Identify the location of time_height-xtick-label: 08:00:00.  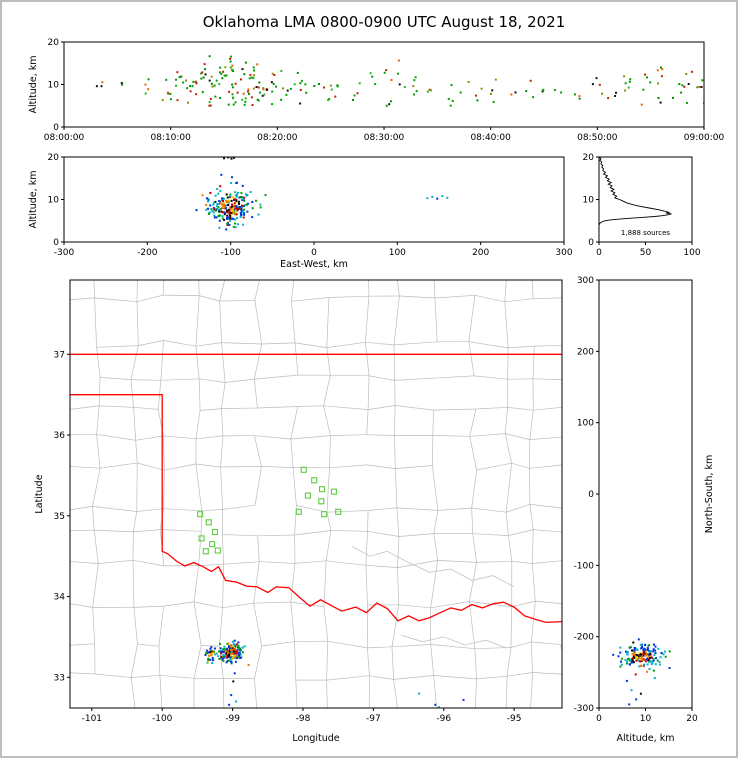
(64, 138).